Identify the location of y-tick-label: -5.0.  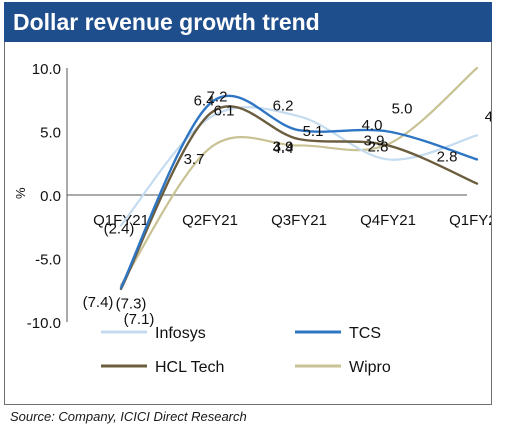
(48, 260).